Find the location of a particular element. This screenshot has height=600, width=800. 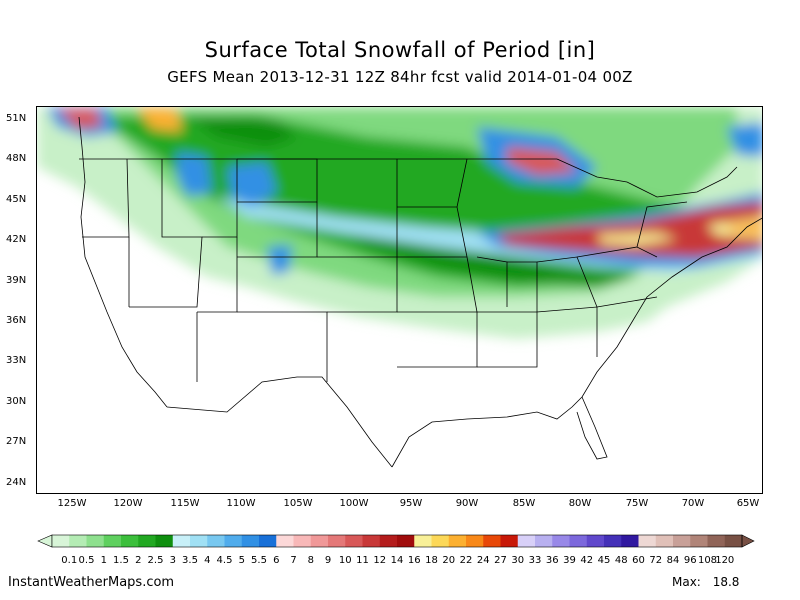

colorbar-tick-label: 16 is located at coordinates (414, 560).